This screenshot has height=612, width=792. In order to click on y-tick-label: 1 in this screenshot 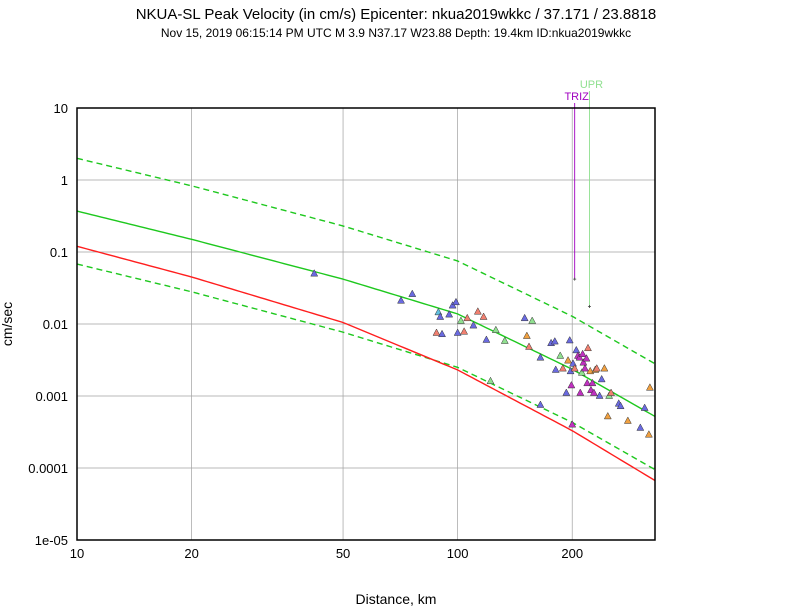, I will do `click(64, 180)`.